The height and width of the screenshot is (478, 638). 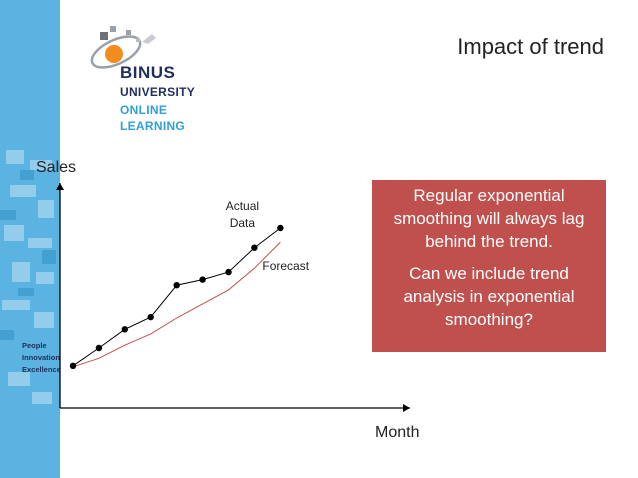 What do you see at coordinates (34, 345) in the screenshot?
I see `tagline-people: People` at bounding box center [34, 345].